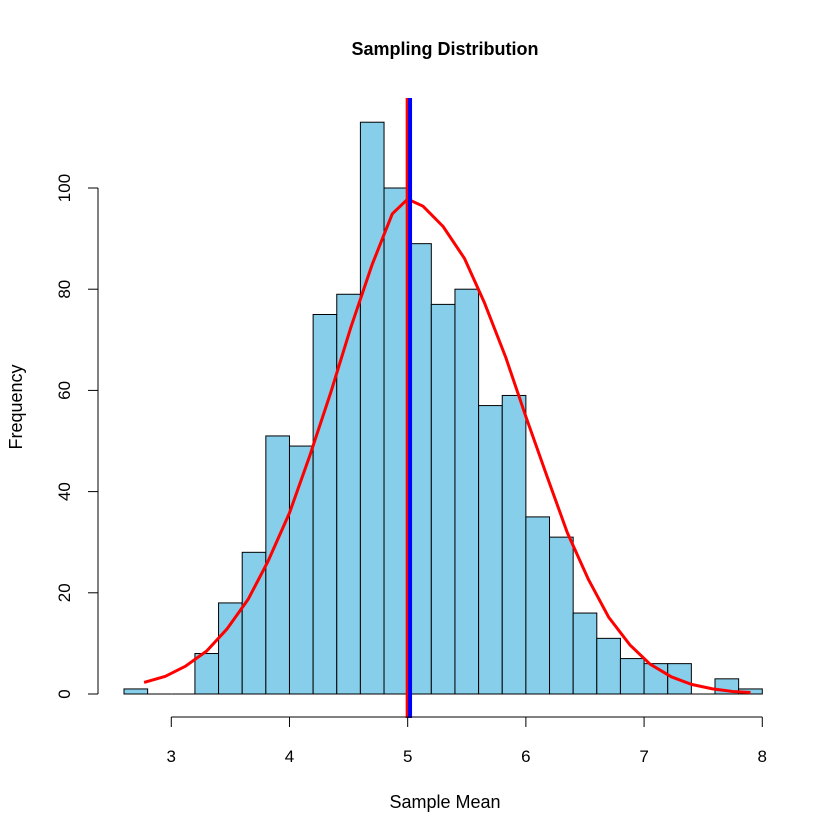 The width and height of the screenshot is (840, 840). What do you see at coordinates (445, 49) in the screenshot?
I see `chart-title: Sampling Distribution` at bounding box center [445, 49].